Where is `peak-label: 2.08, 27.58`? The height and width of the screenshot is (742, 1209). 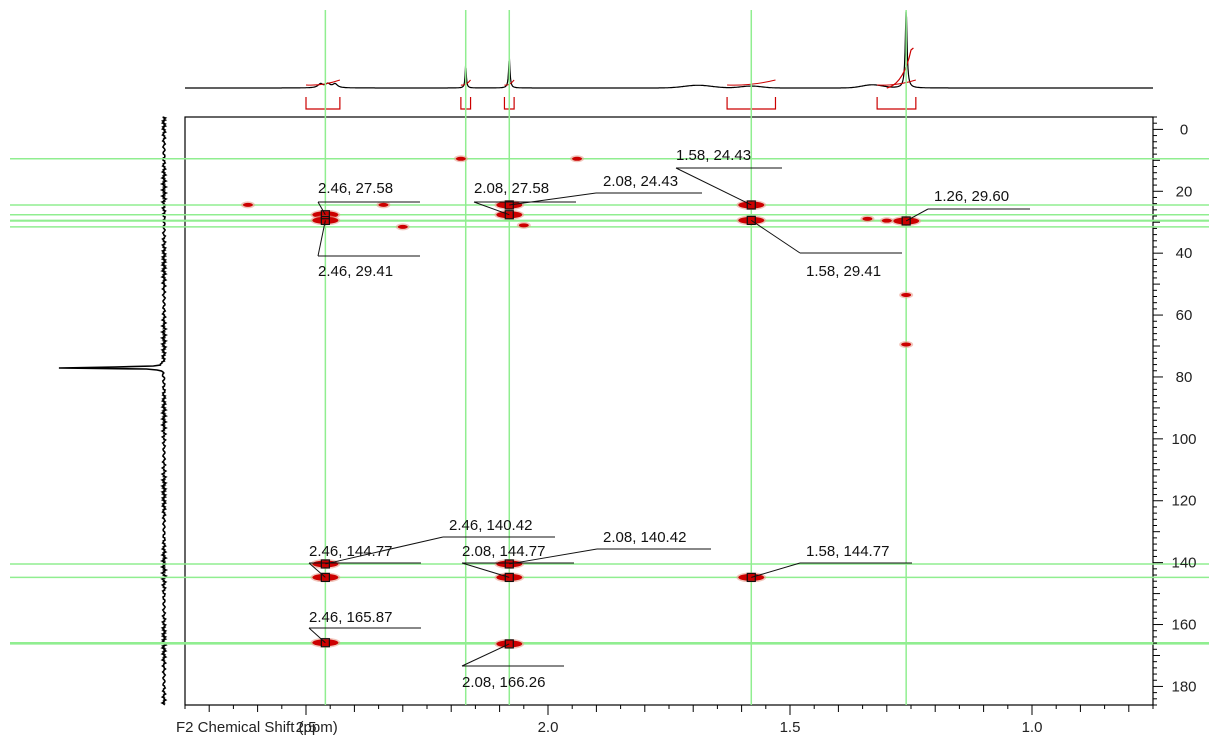 peak-label: 2.08, 27.58 is located at coordinates (511, 188).